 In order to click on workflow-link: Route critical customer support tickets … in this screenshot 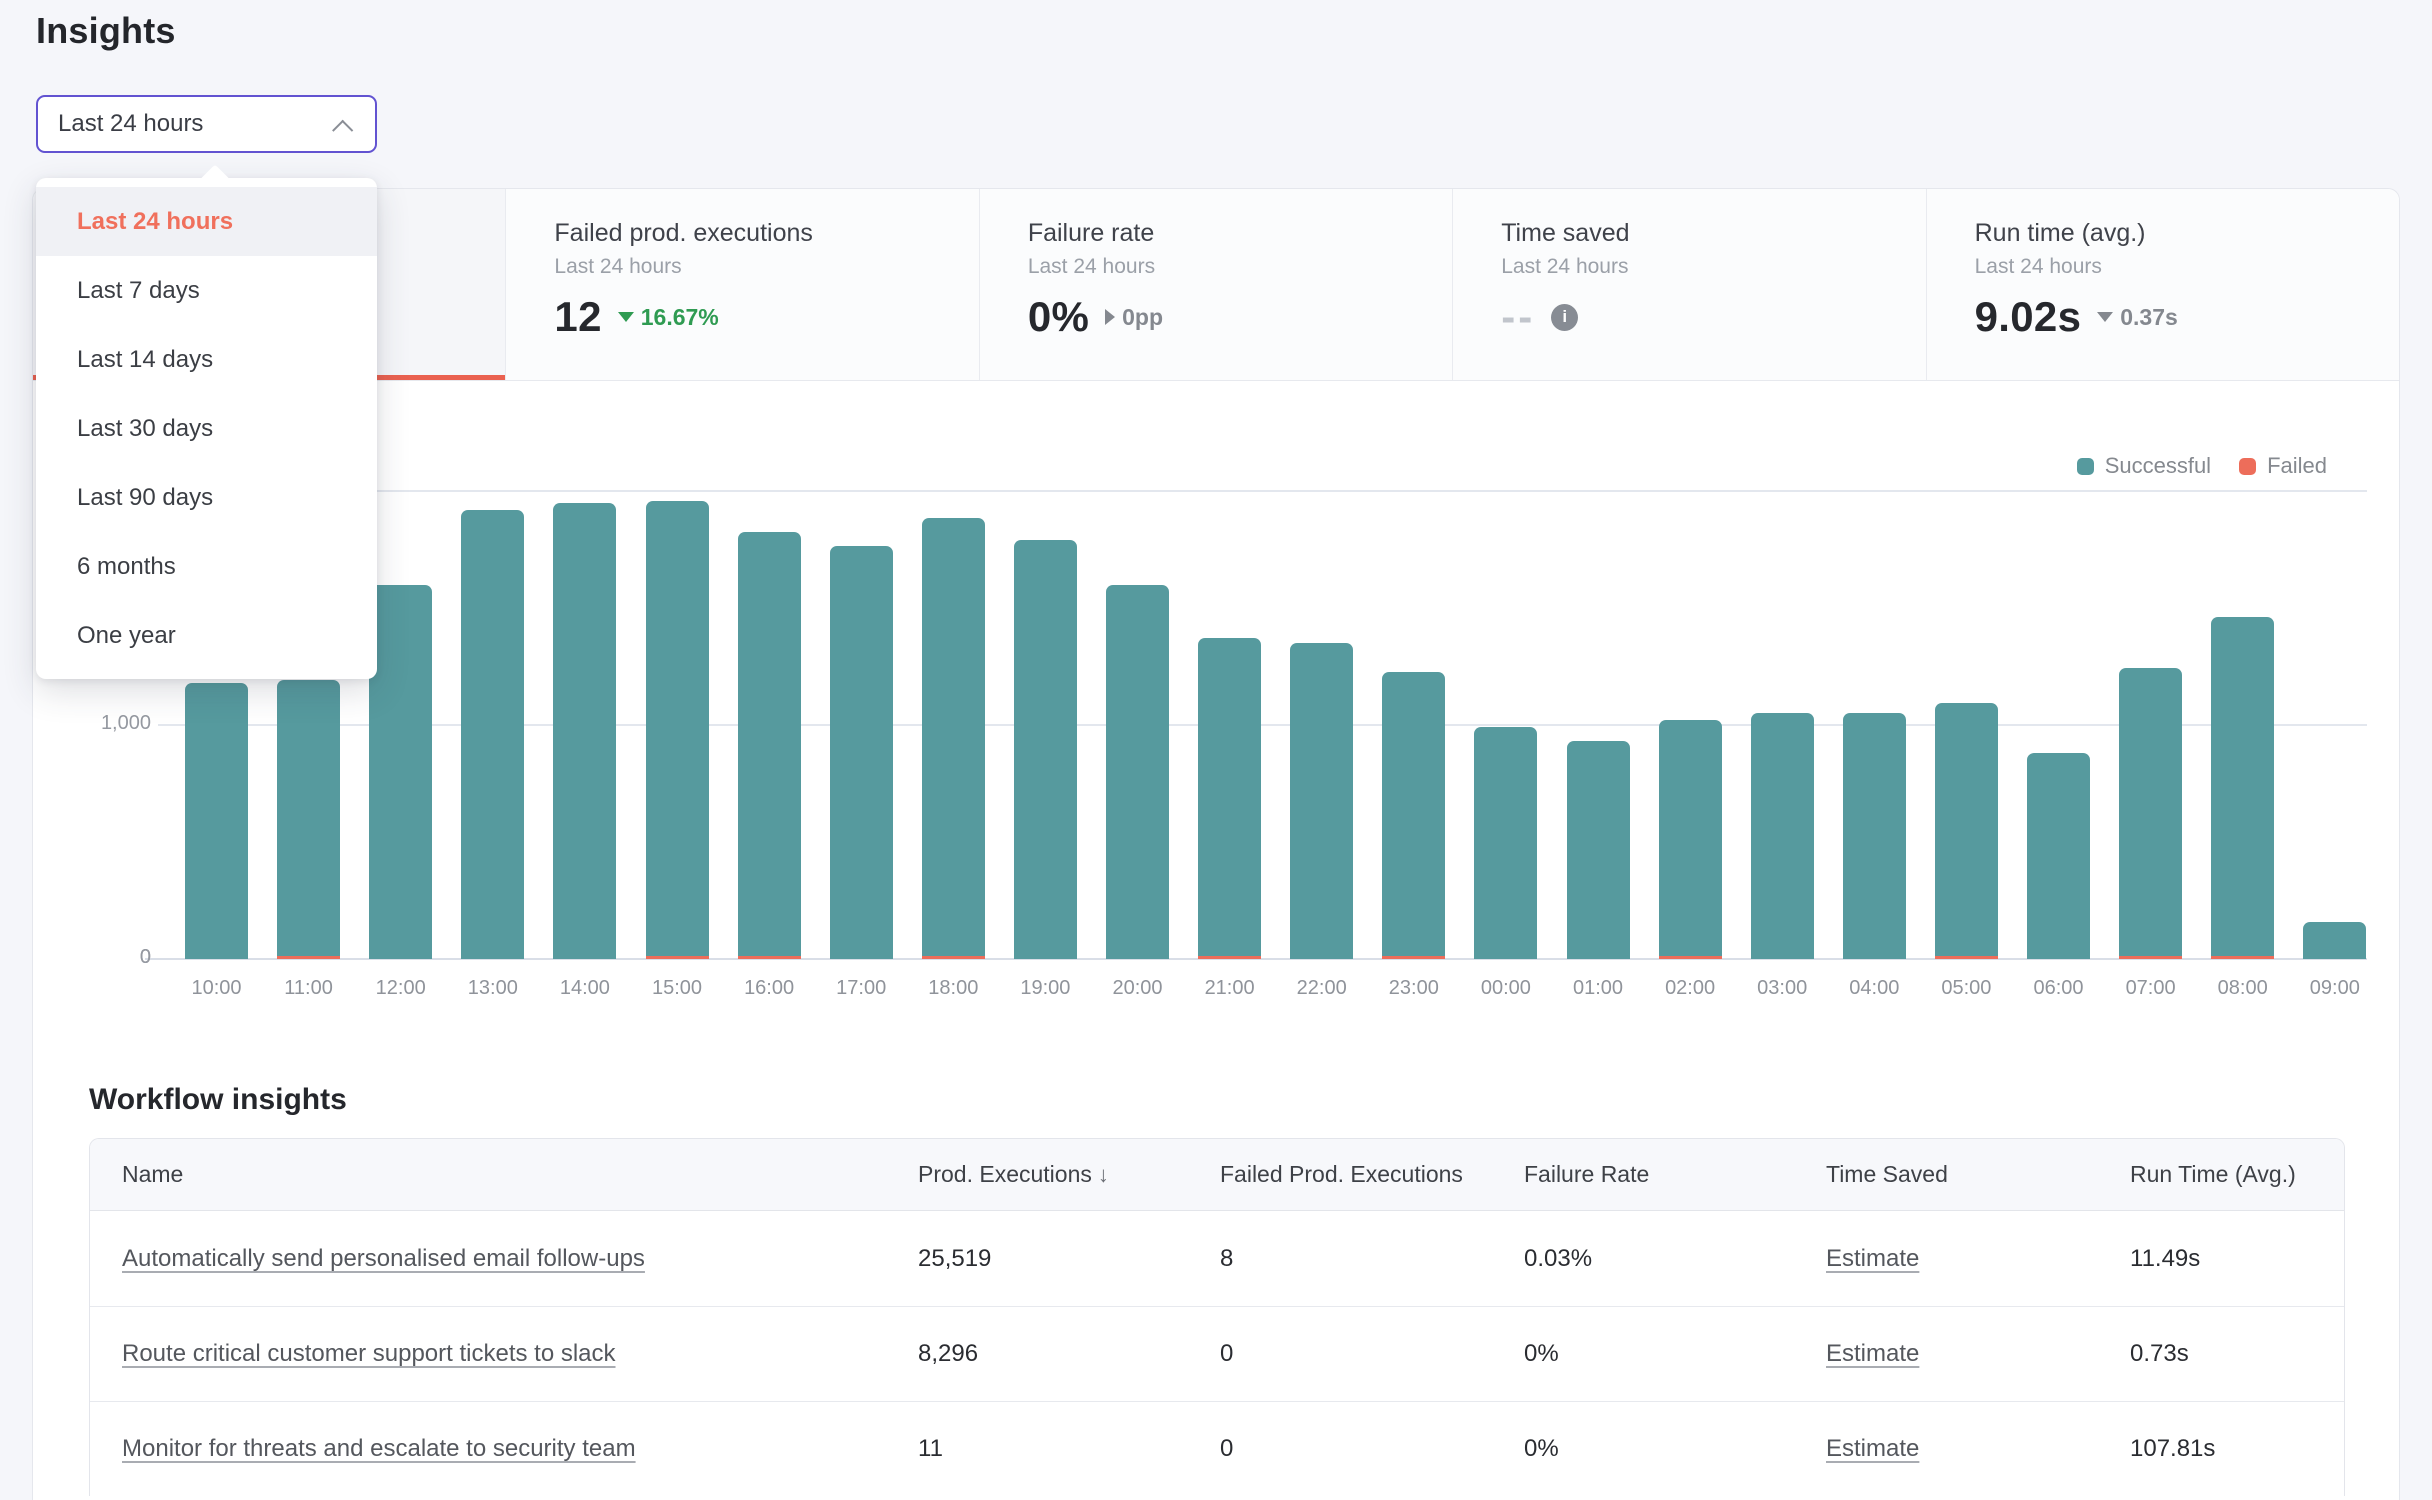, I will do `click(369, 1353)`.